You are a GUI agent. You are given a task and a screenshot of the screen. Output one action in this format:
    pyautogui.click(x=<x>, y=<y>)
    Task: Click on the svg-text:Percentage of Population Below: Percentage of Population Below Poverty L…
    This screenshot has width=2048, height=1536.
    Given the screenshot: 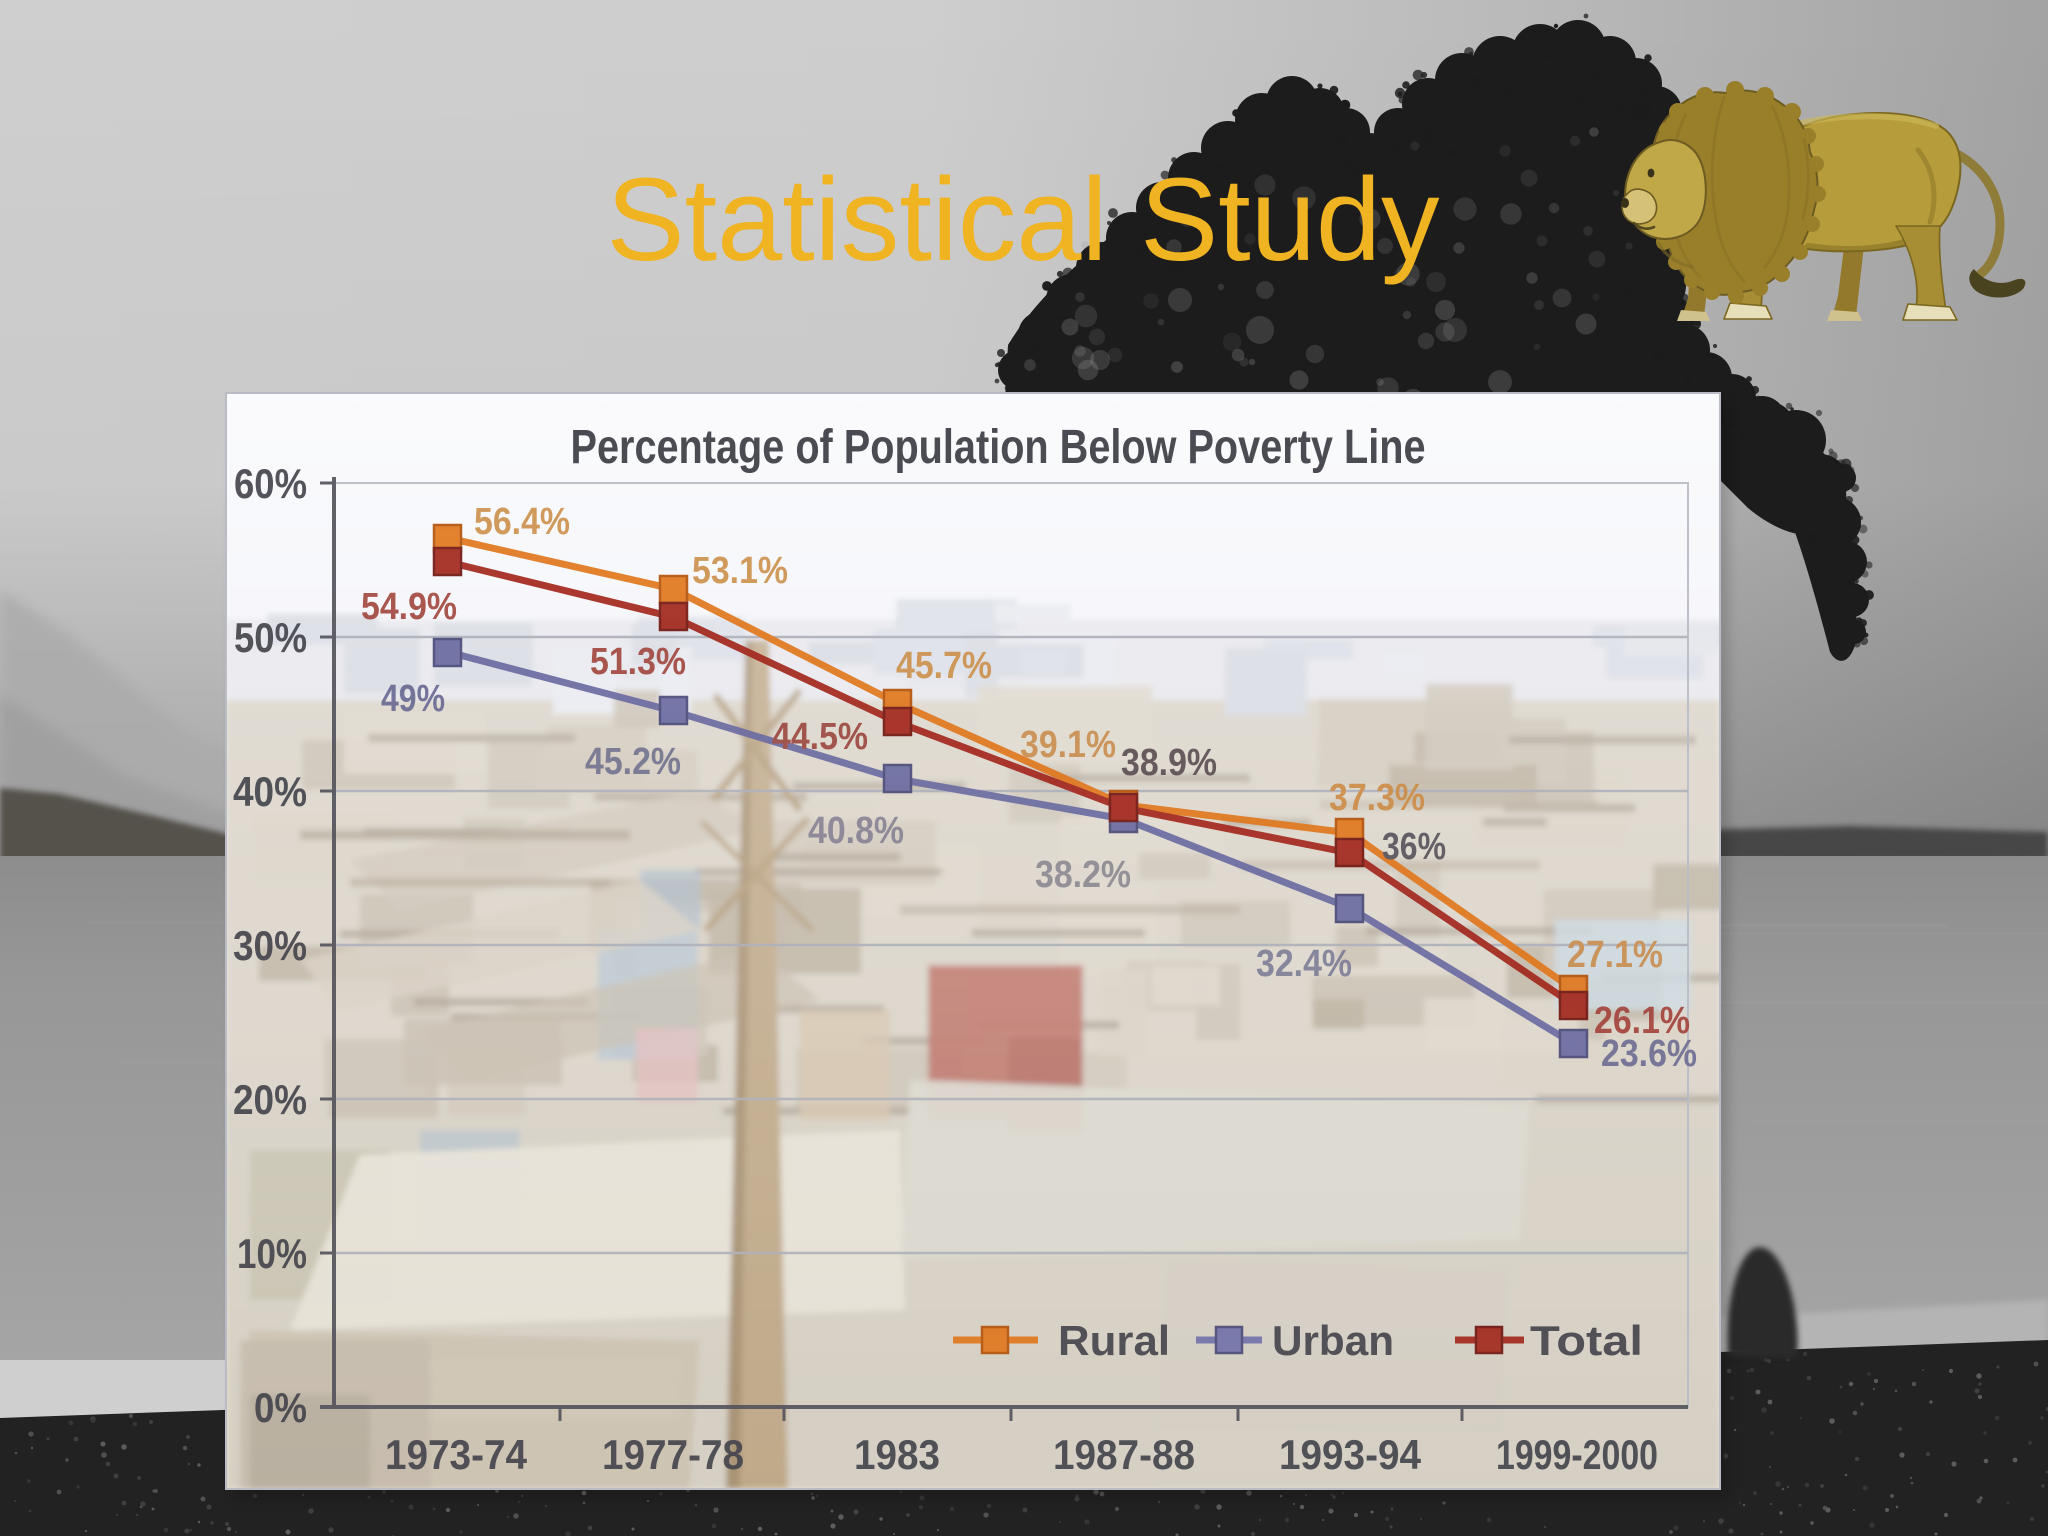 What is the action you would take?
    pyautogui.click(x=998, y=447)
    